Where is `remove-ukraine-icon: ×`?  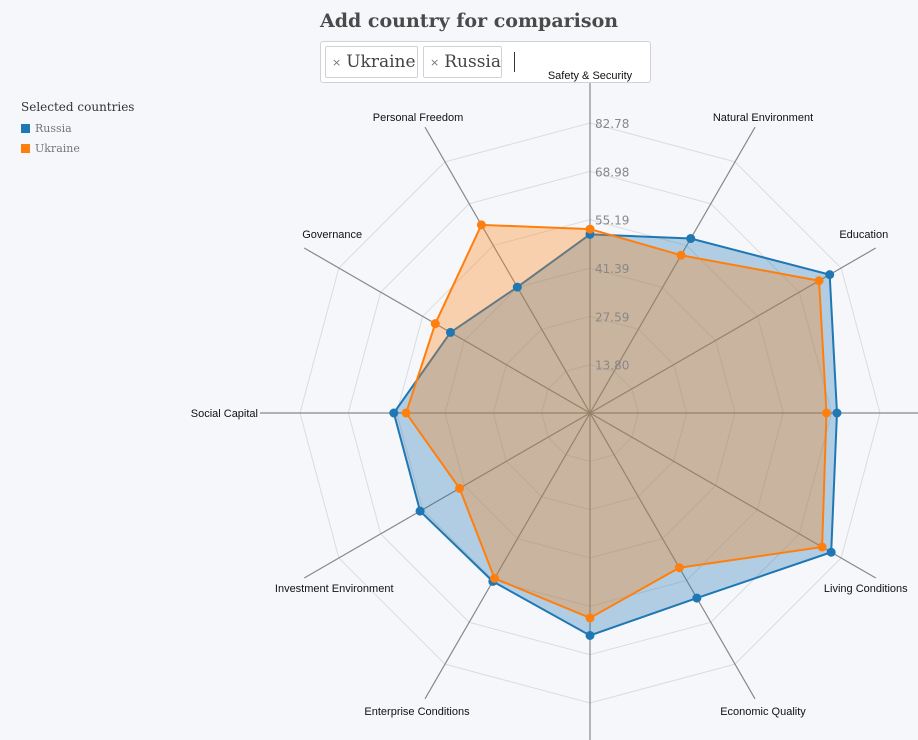 remove-ukraine-icon: × is located at coordinates (337, 62).